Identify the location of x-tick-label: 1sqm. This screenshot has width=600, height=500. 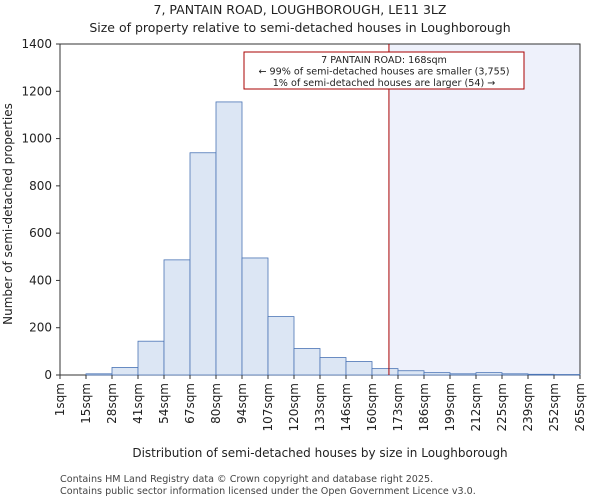
(60, 399).